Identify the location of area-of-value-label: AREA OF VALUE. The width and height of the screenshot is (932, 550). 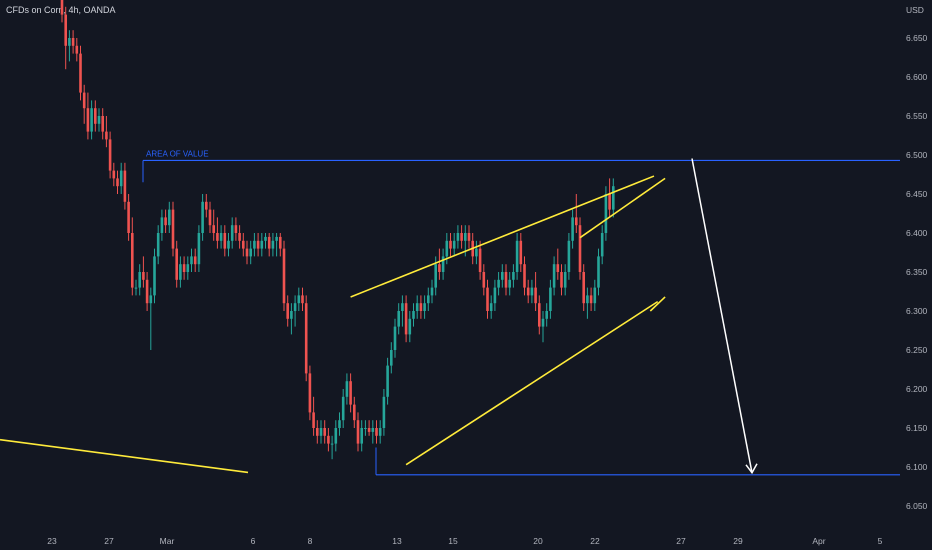
(177, 153).